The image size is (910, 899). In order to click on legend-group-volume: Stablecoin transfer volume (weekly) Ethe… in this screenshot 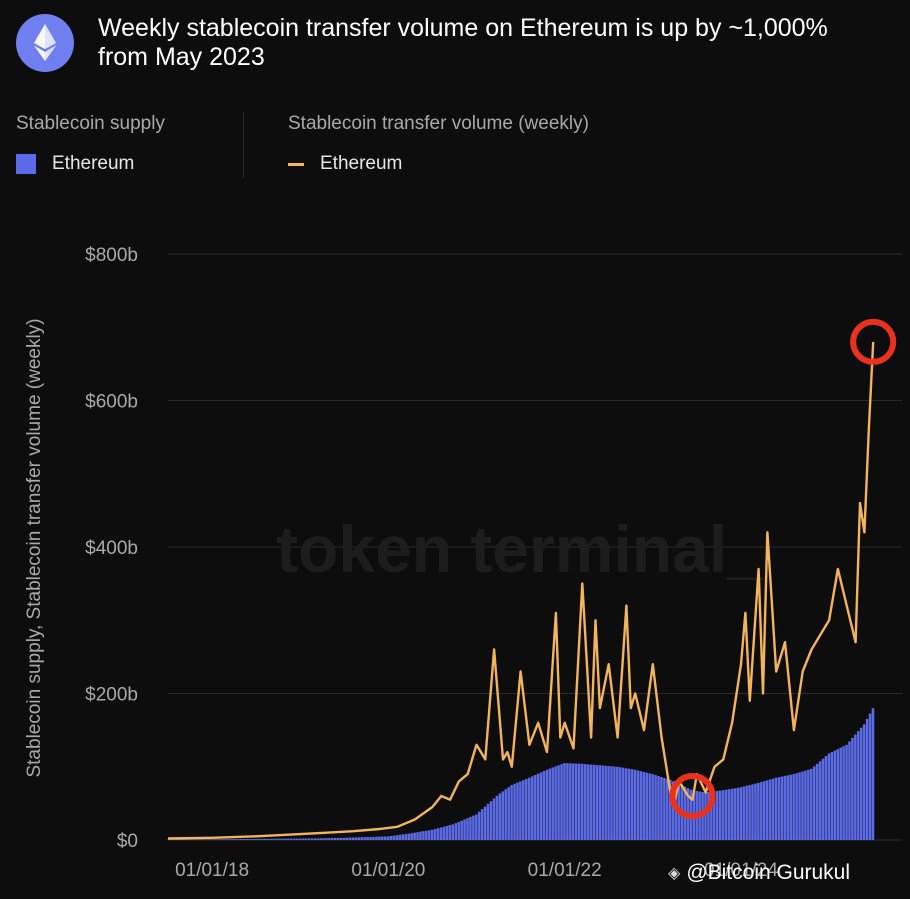, I will do `click(438, 144)`.